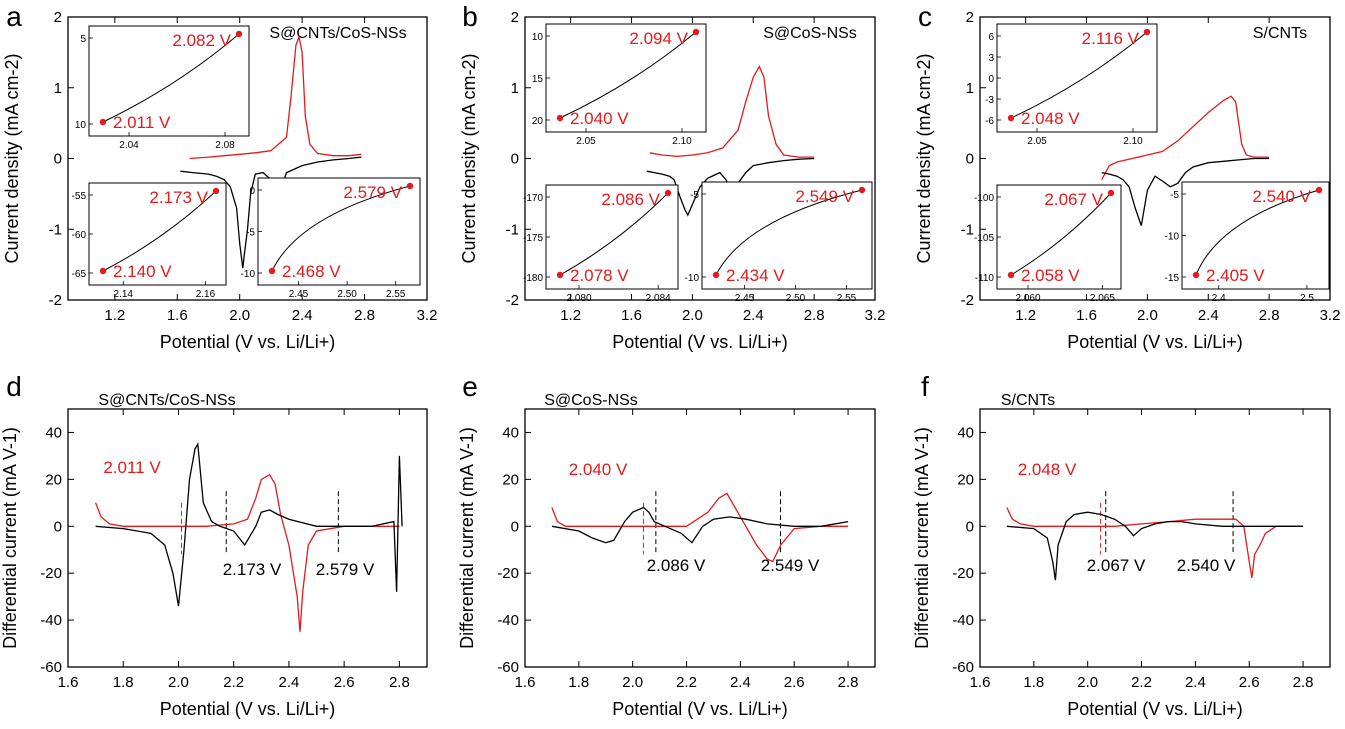 Image resolution: width=1345 pixels, height=729 pixels. I want to click on x-tick-label: 1.2, so click(114, 315).